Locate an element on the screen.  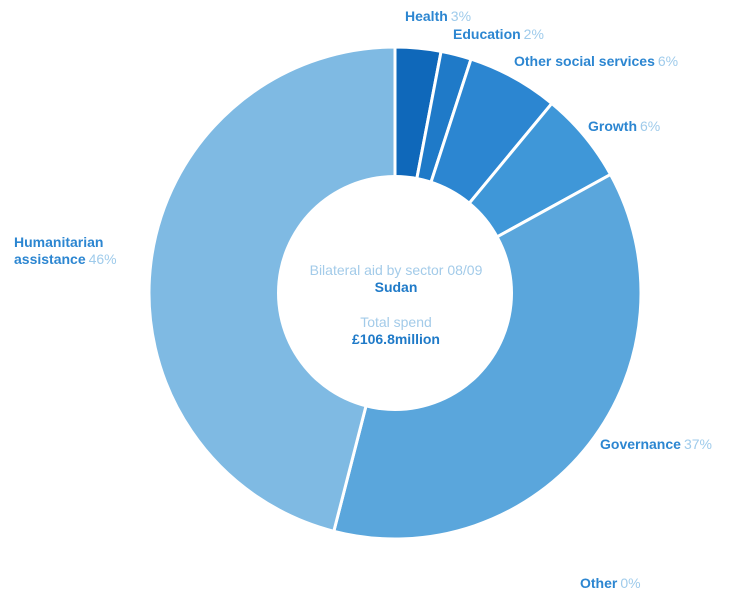
donut-hole is located at coordinates (395, 293).